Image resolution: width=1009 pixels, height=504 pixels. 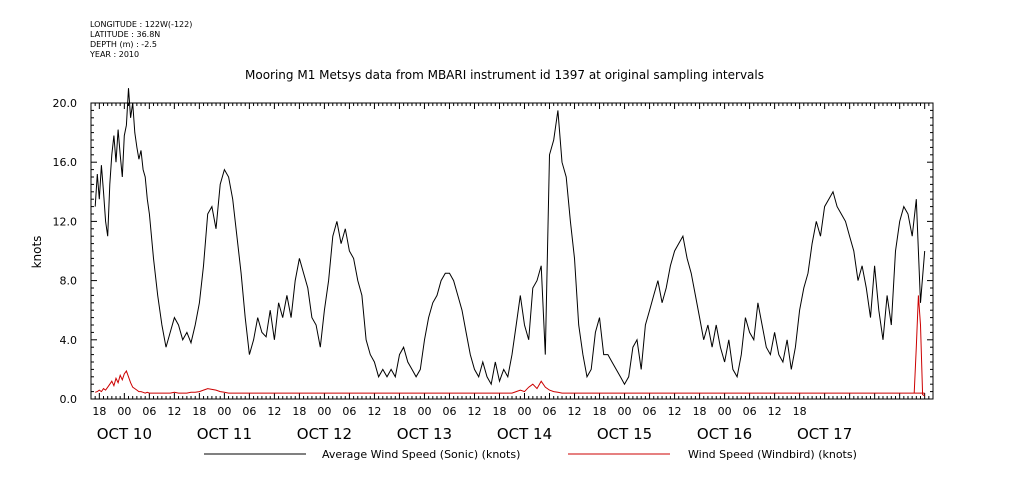 What do you see at coordinates (724, 434) in the screenshot?
I see `x-day-label: OCT 16` at bounding box center [724, 434].